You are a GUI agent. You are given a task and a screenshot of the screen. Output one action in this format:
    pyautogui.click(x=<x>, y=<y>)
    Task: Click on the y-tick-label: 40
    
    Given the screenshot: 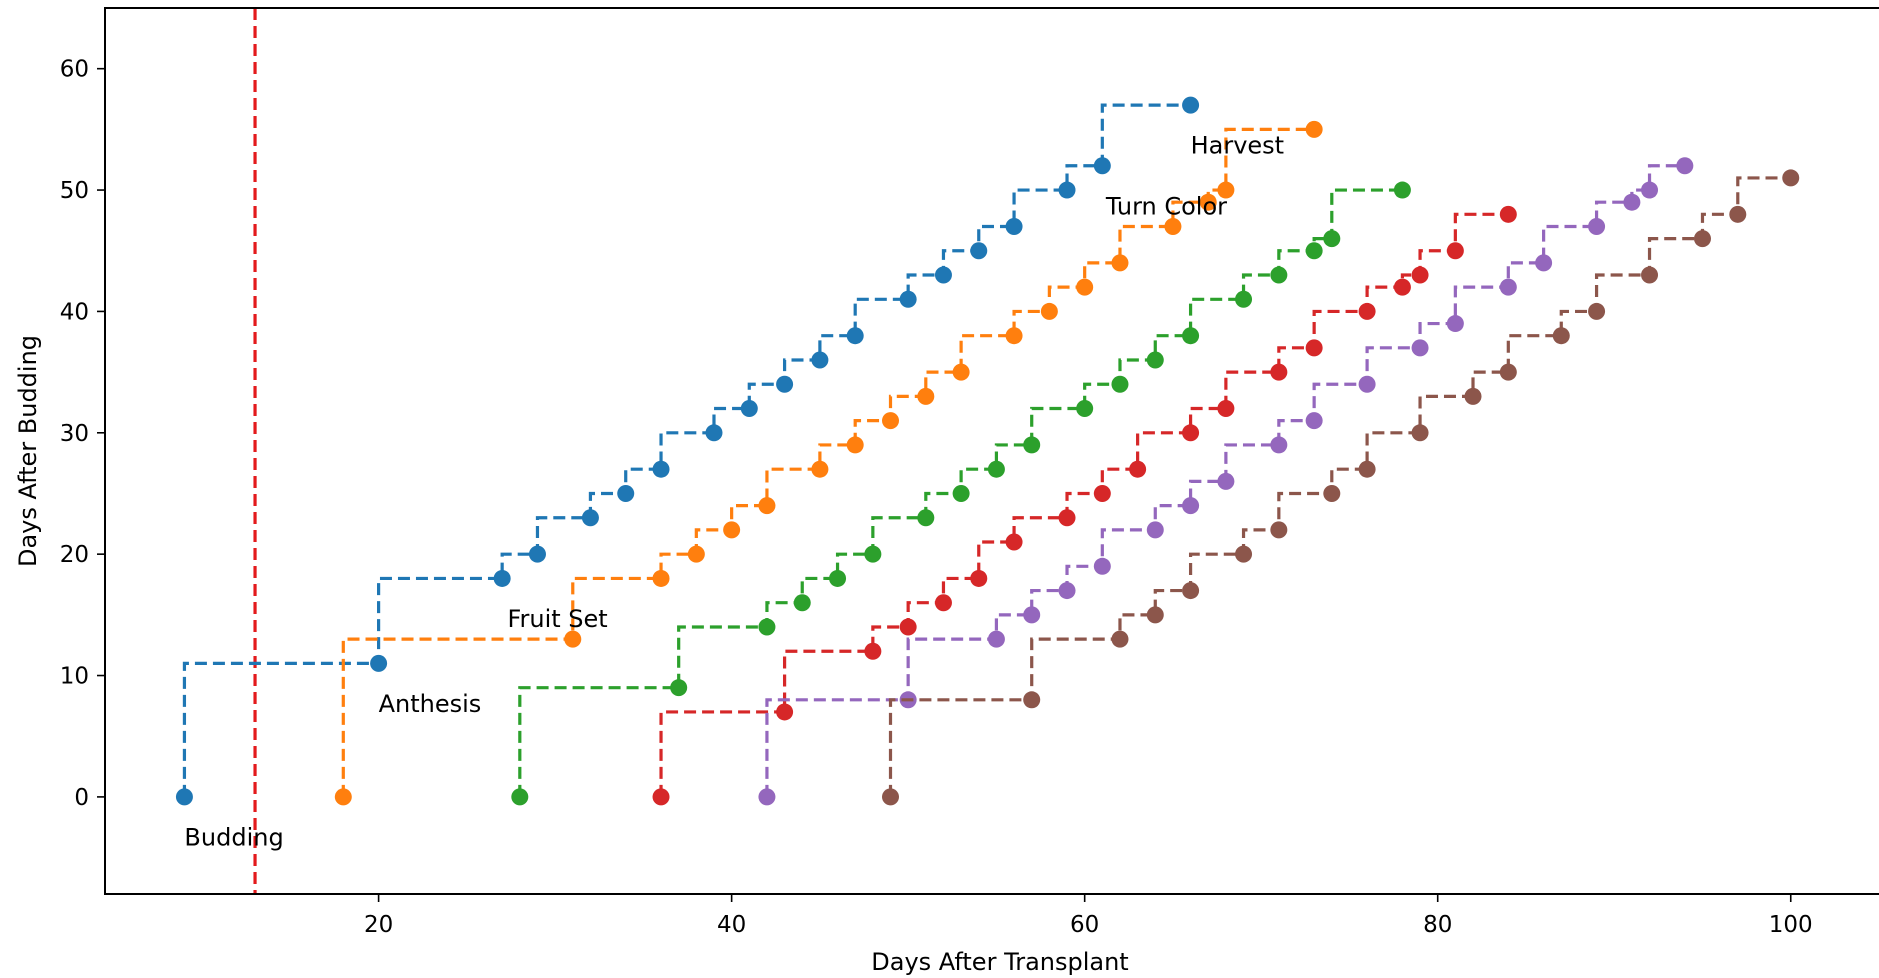 What is the action you would take?
    pyautogui.click(x=74, y=312)
    